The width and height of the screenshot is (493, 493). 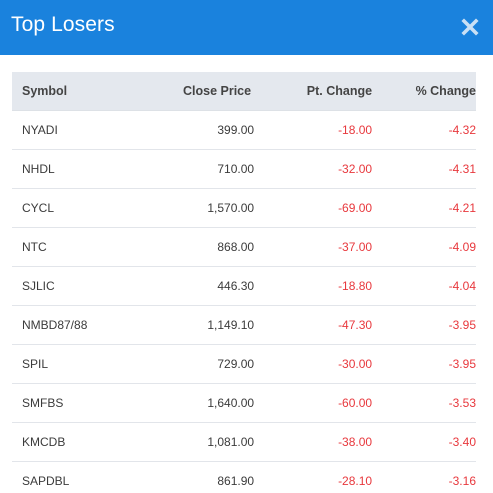 I want to click on table-row: NTC 868.00 -37.00 -4.09, so click(x=244, y=246).